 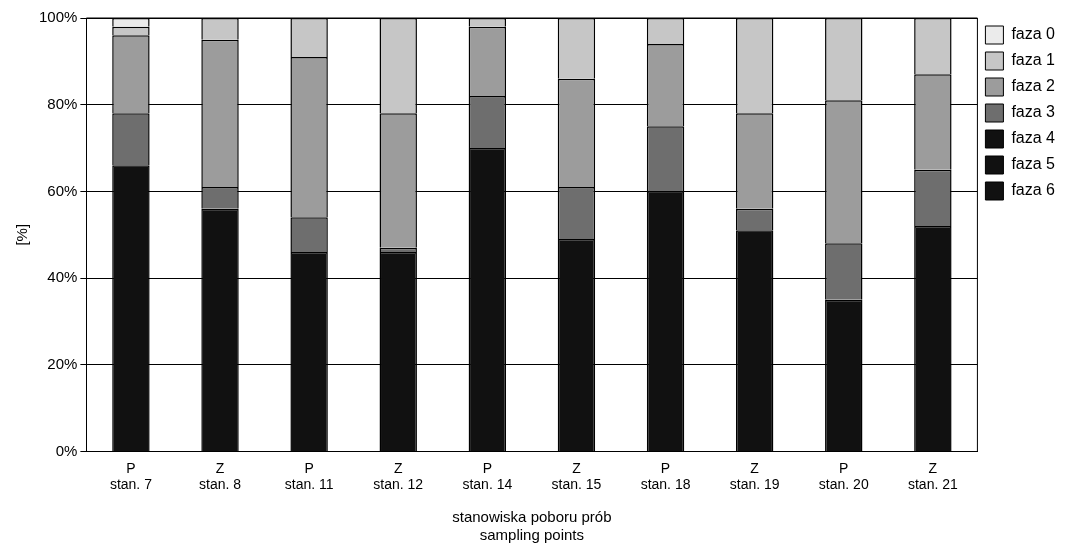 What do you see at coordinates (62, 277) in the screenshot?
I see `y-tick-label: 40%` at bounding box center [62, 277].